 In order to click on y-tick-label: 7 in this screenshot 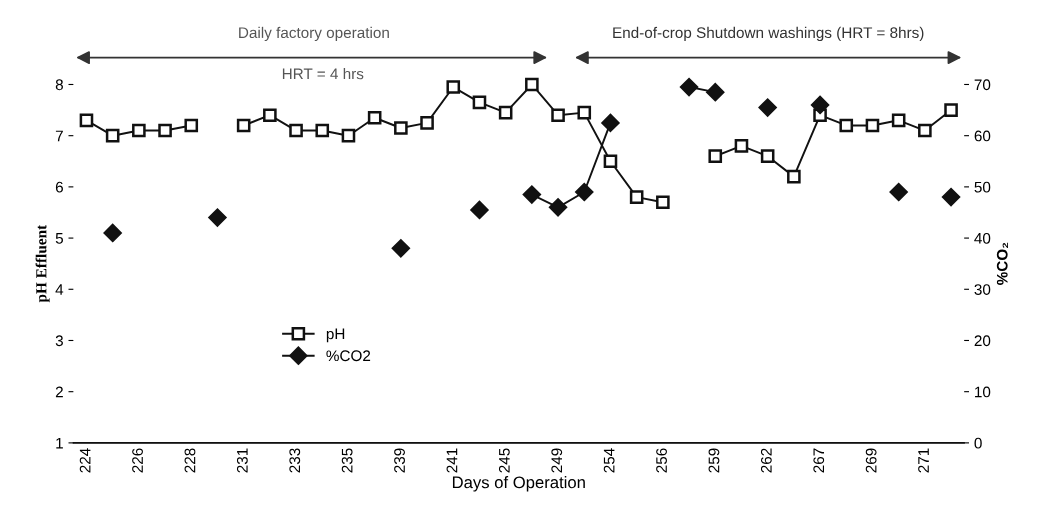, I will do `click(59, 136)`.